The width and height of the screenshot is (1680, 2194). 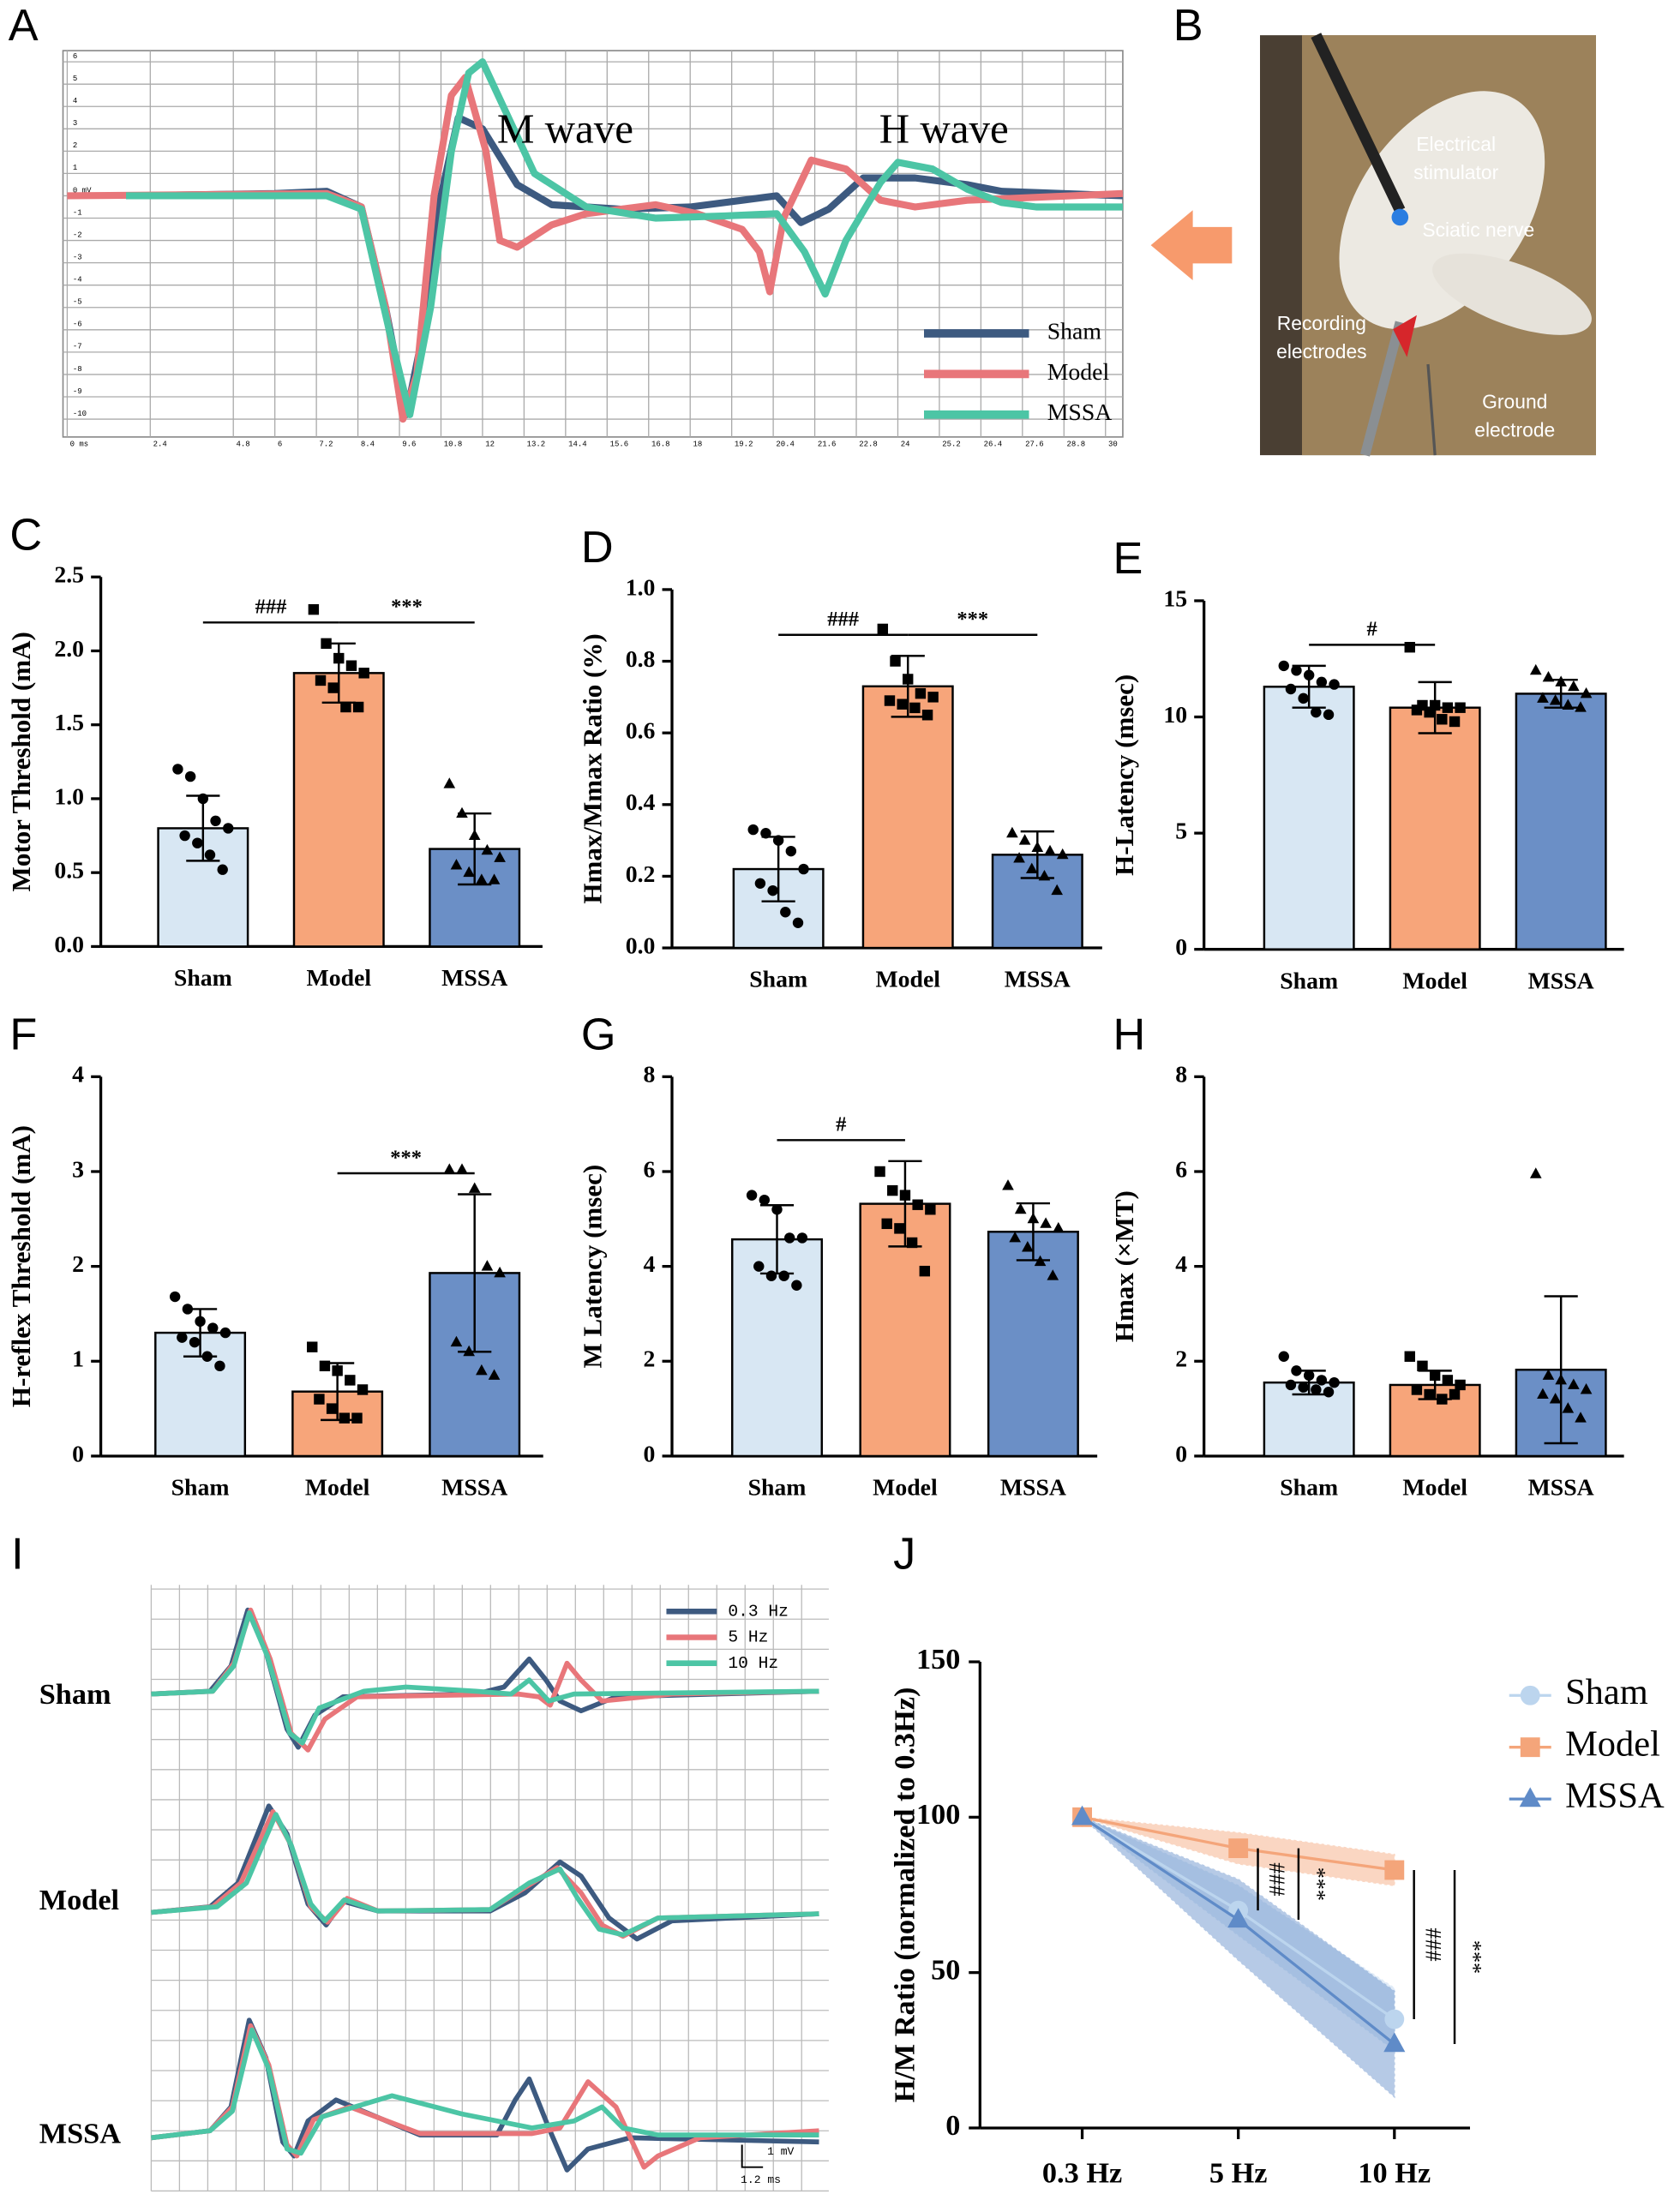 I want to click on panel-label: H, so click(x=1129, y=1034).